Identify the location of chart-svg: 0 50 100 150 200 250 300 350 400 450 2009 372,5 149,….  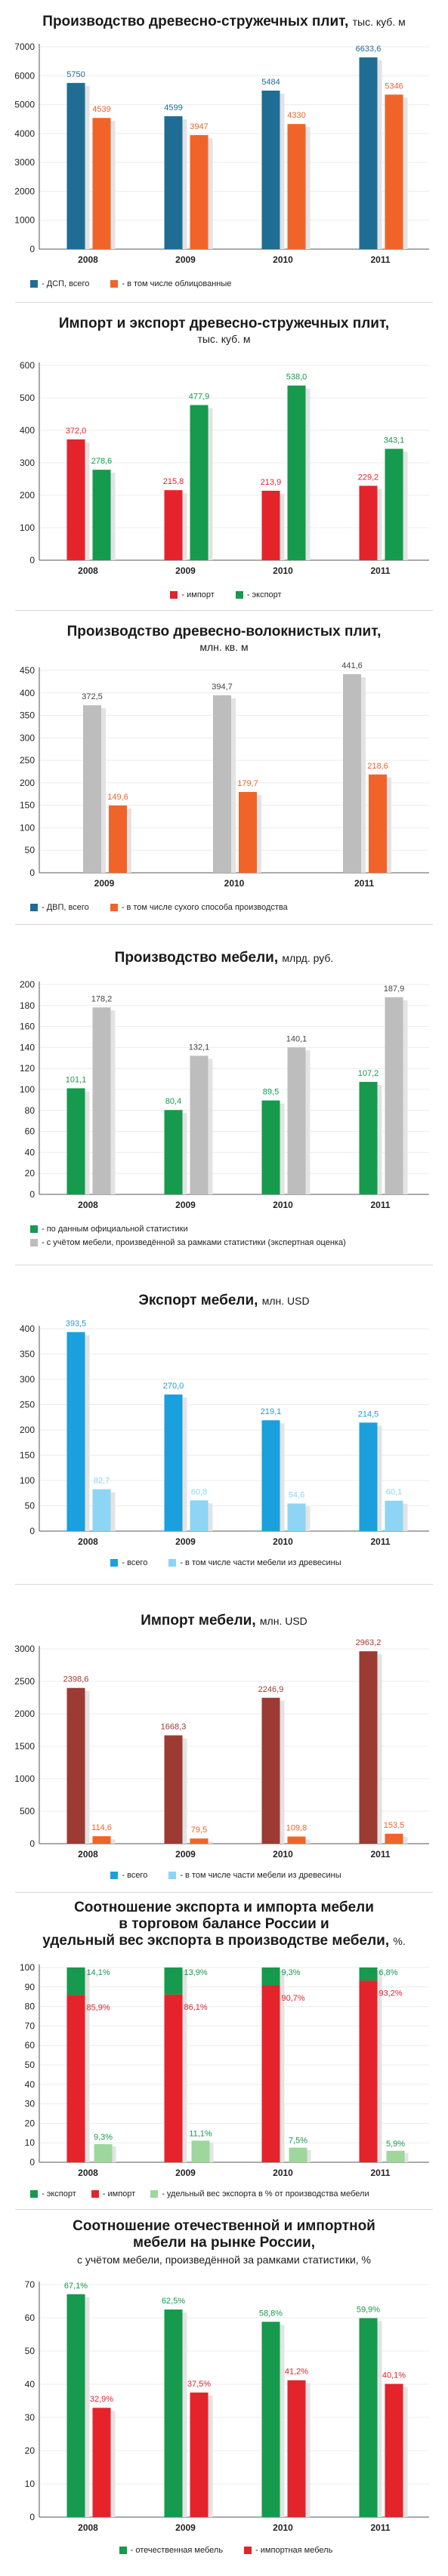
(224, 775).